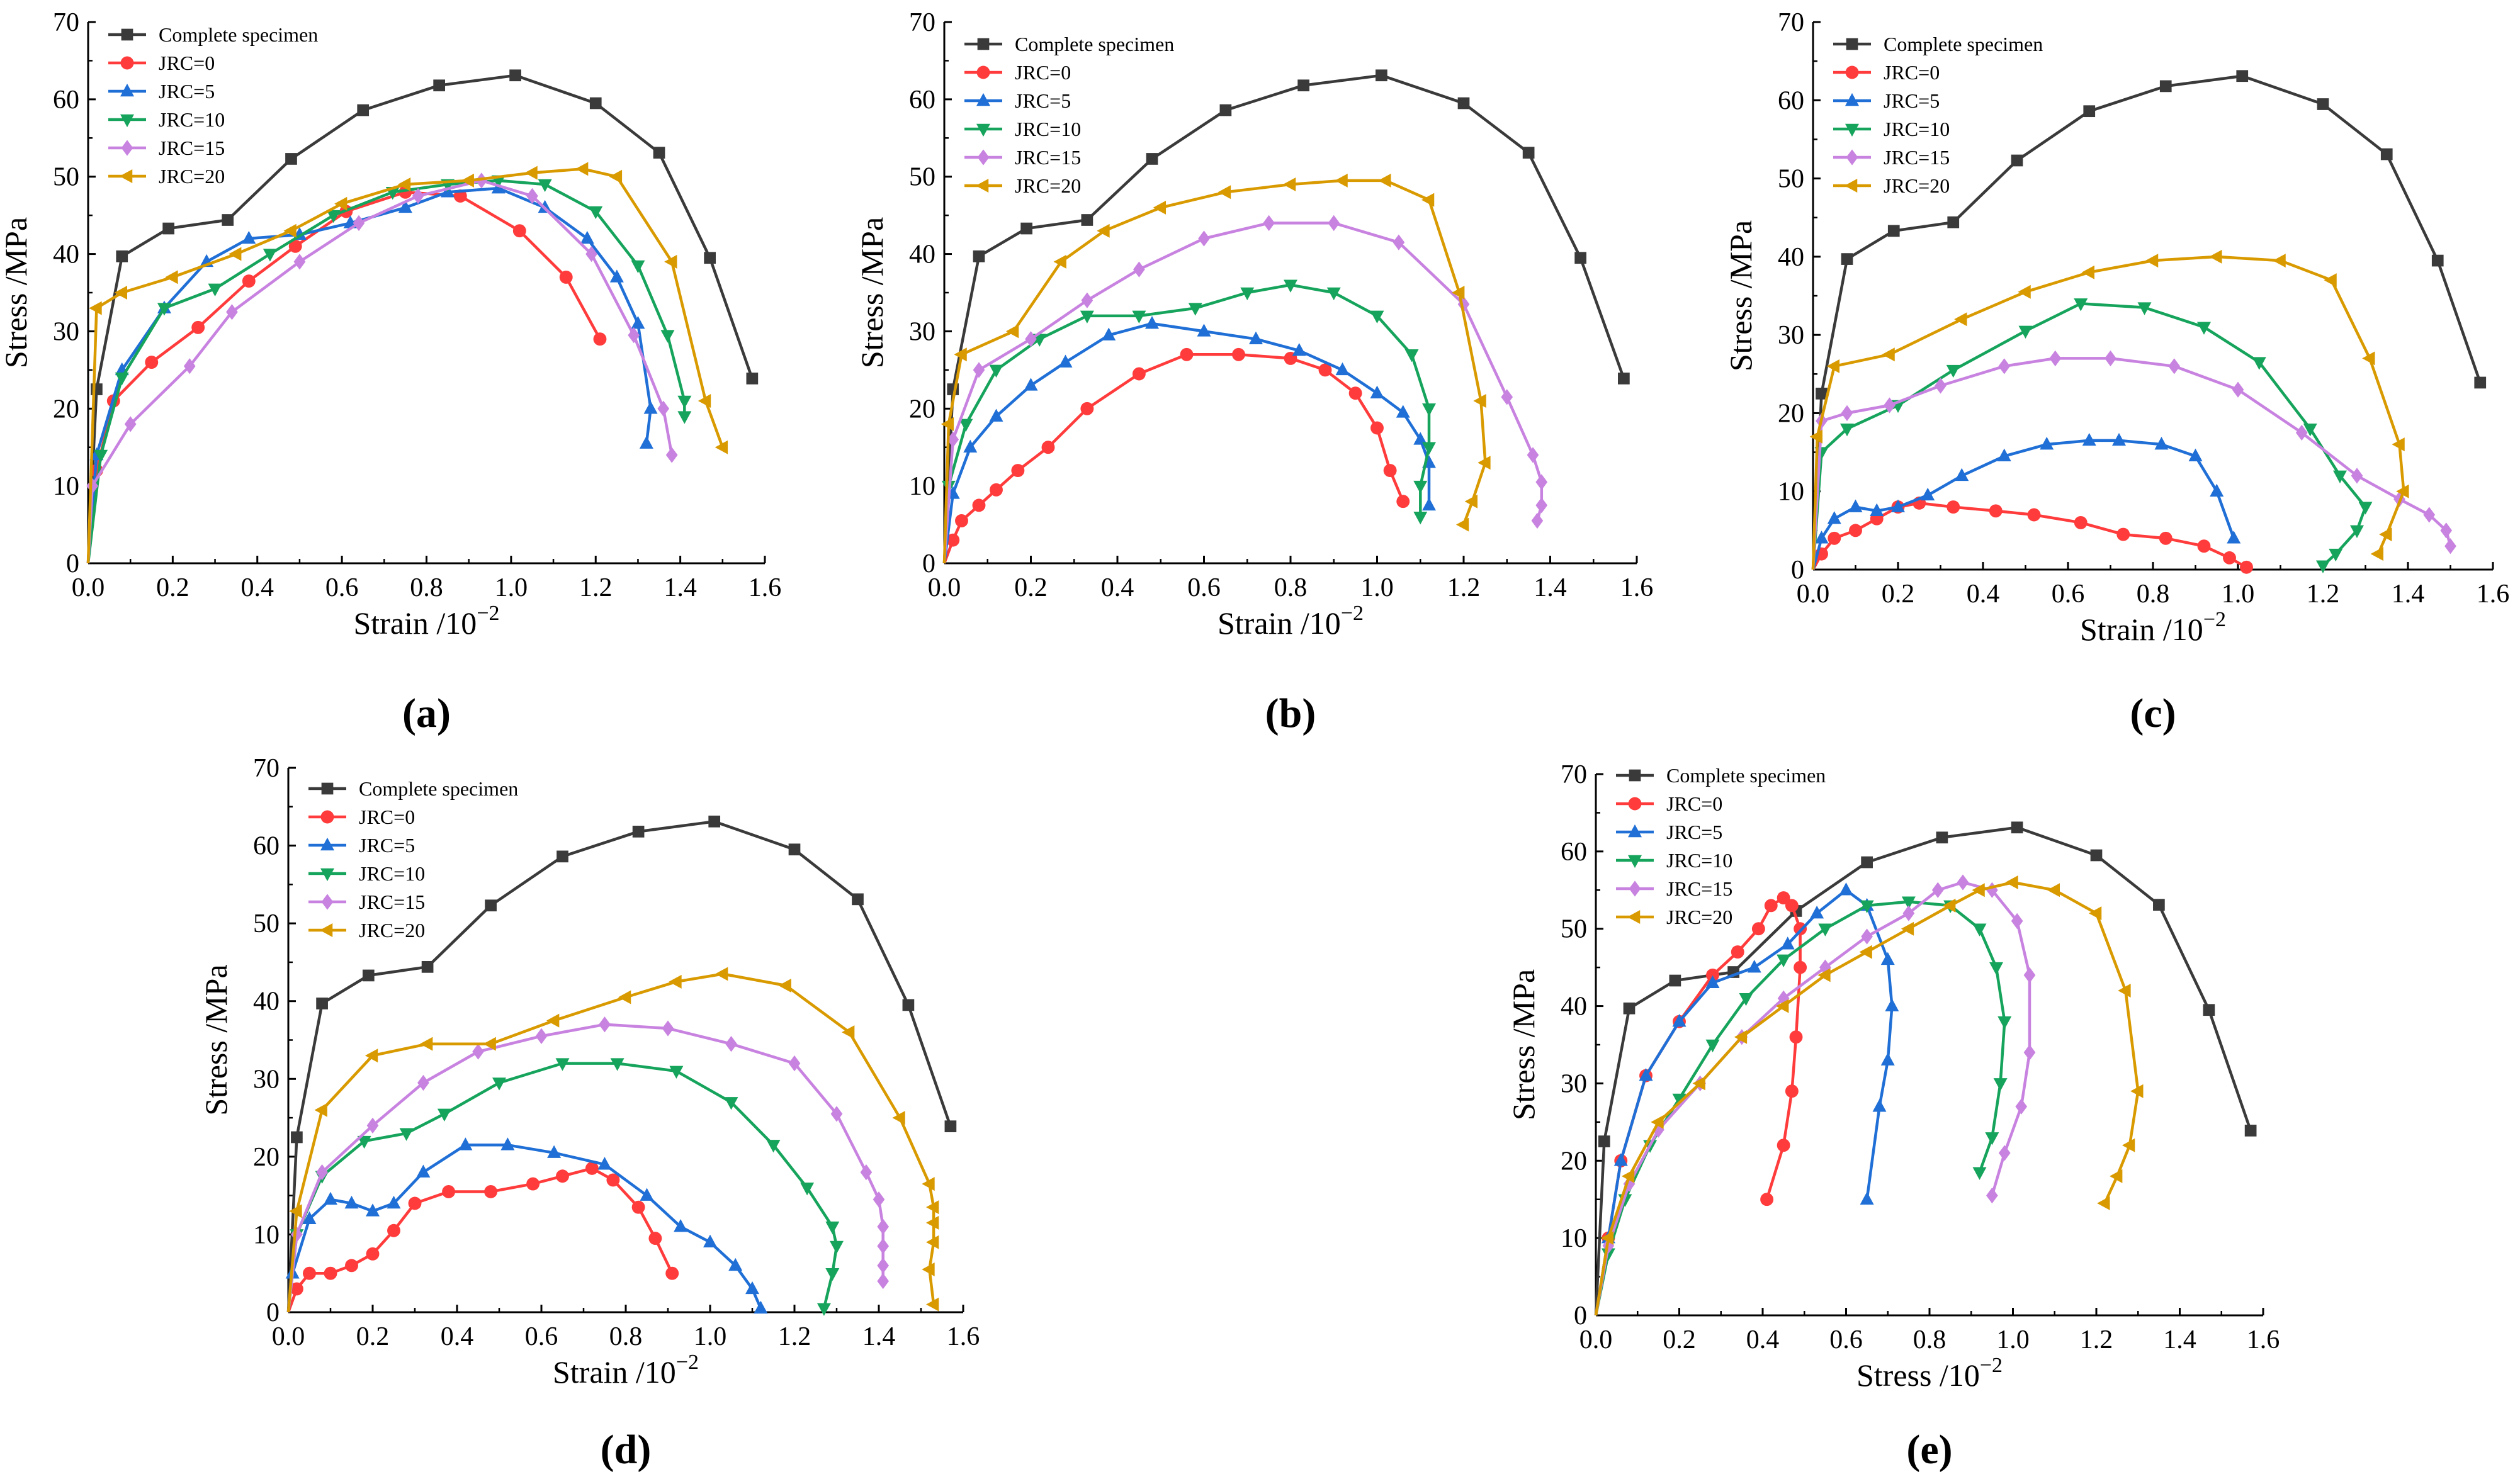 The width and height of the screenshot is (2520, 1479). I want to click on x-tick-label: 1.6, so click(2493, 595).